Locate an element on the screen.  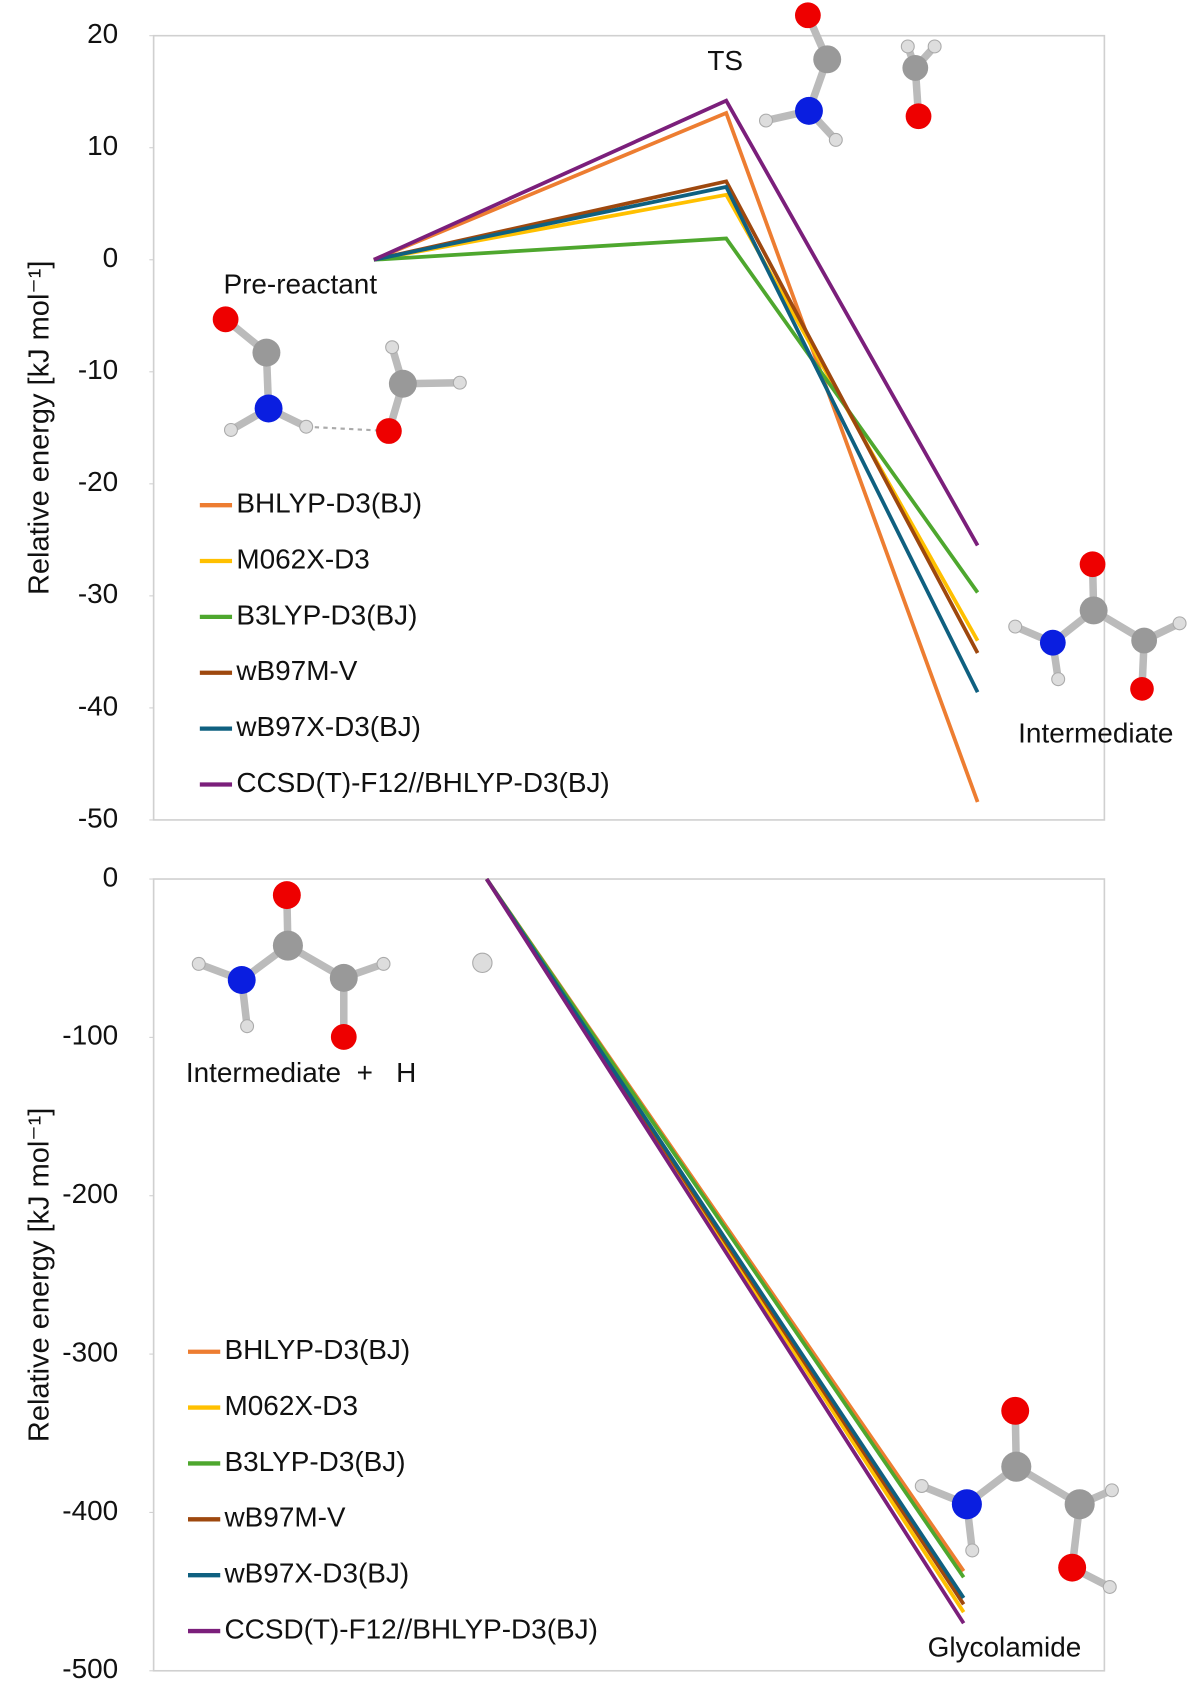
y-tick-label: -100 is located at coordinates (90, 1035).